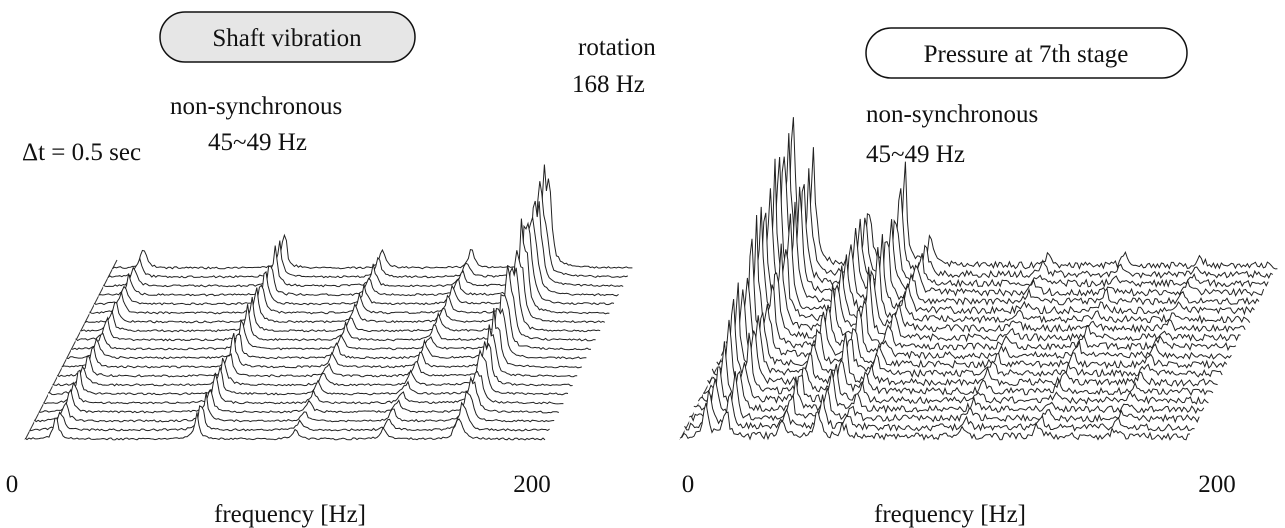  I want to click on panel-title: Pressure at 7th stage, so click(1026, 54).